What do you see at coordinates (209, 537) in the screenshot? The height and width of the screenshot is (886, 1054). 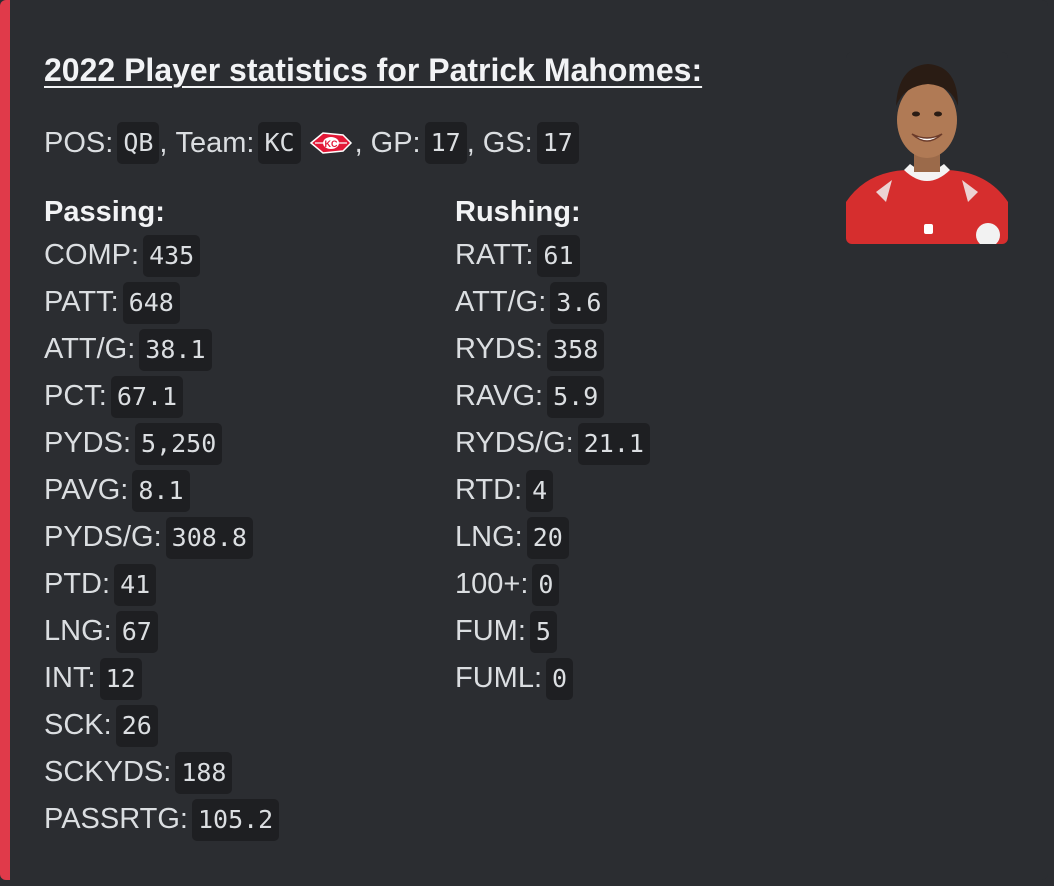 I see `stat-value: 308.8` at bounding box center [209, 537].